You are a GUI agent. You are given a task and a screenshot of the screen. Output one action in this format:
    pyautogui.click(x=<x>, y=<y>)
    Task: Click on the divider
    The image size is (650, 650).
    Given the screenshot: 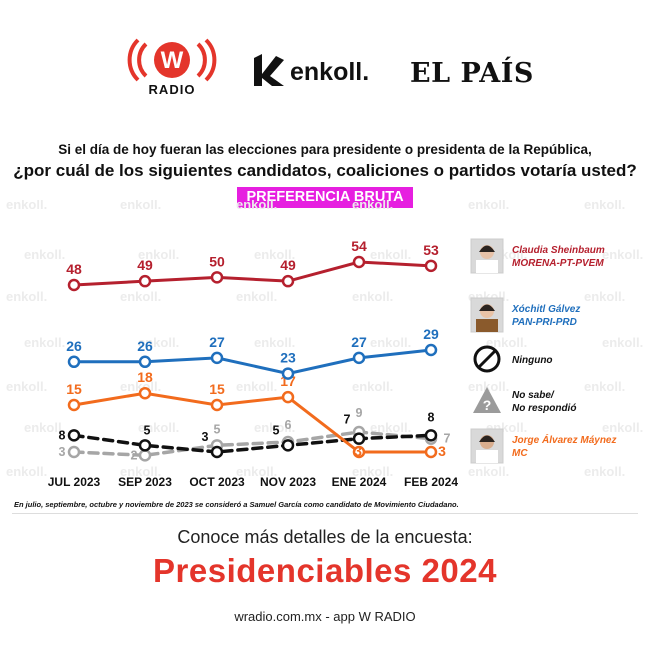 What is the action you would take?
    pyautogui.click(x=325, y=513)
    